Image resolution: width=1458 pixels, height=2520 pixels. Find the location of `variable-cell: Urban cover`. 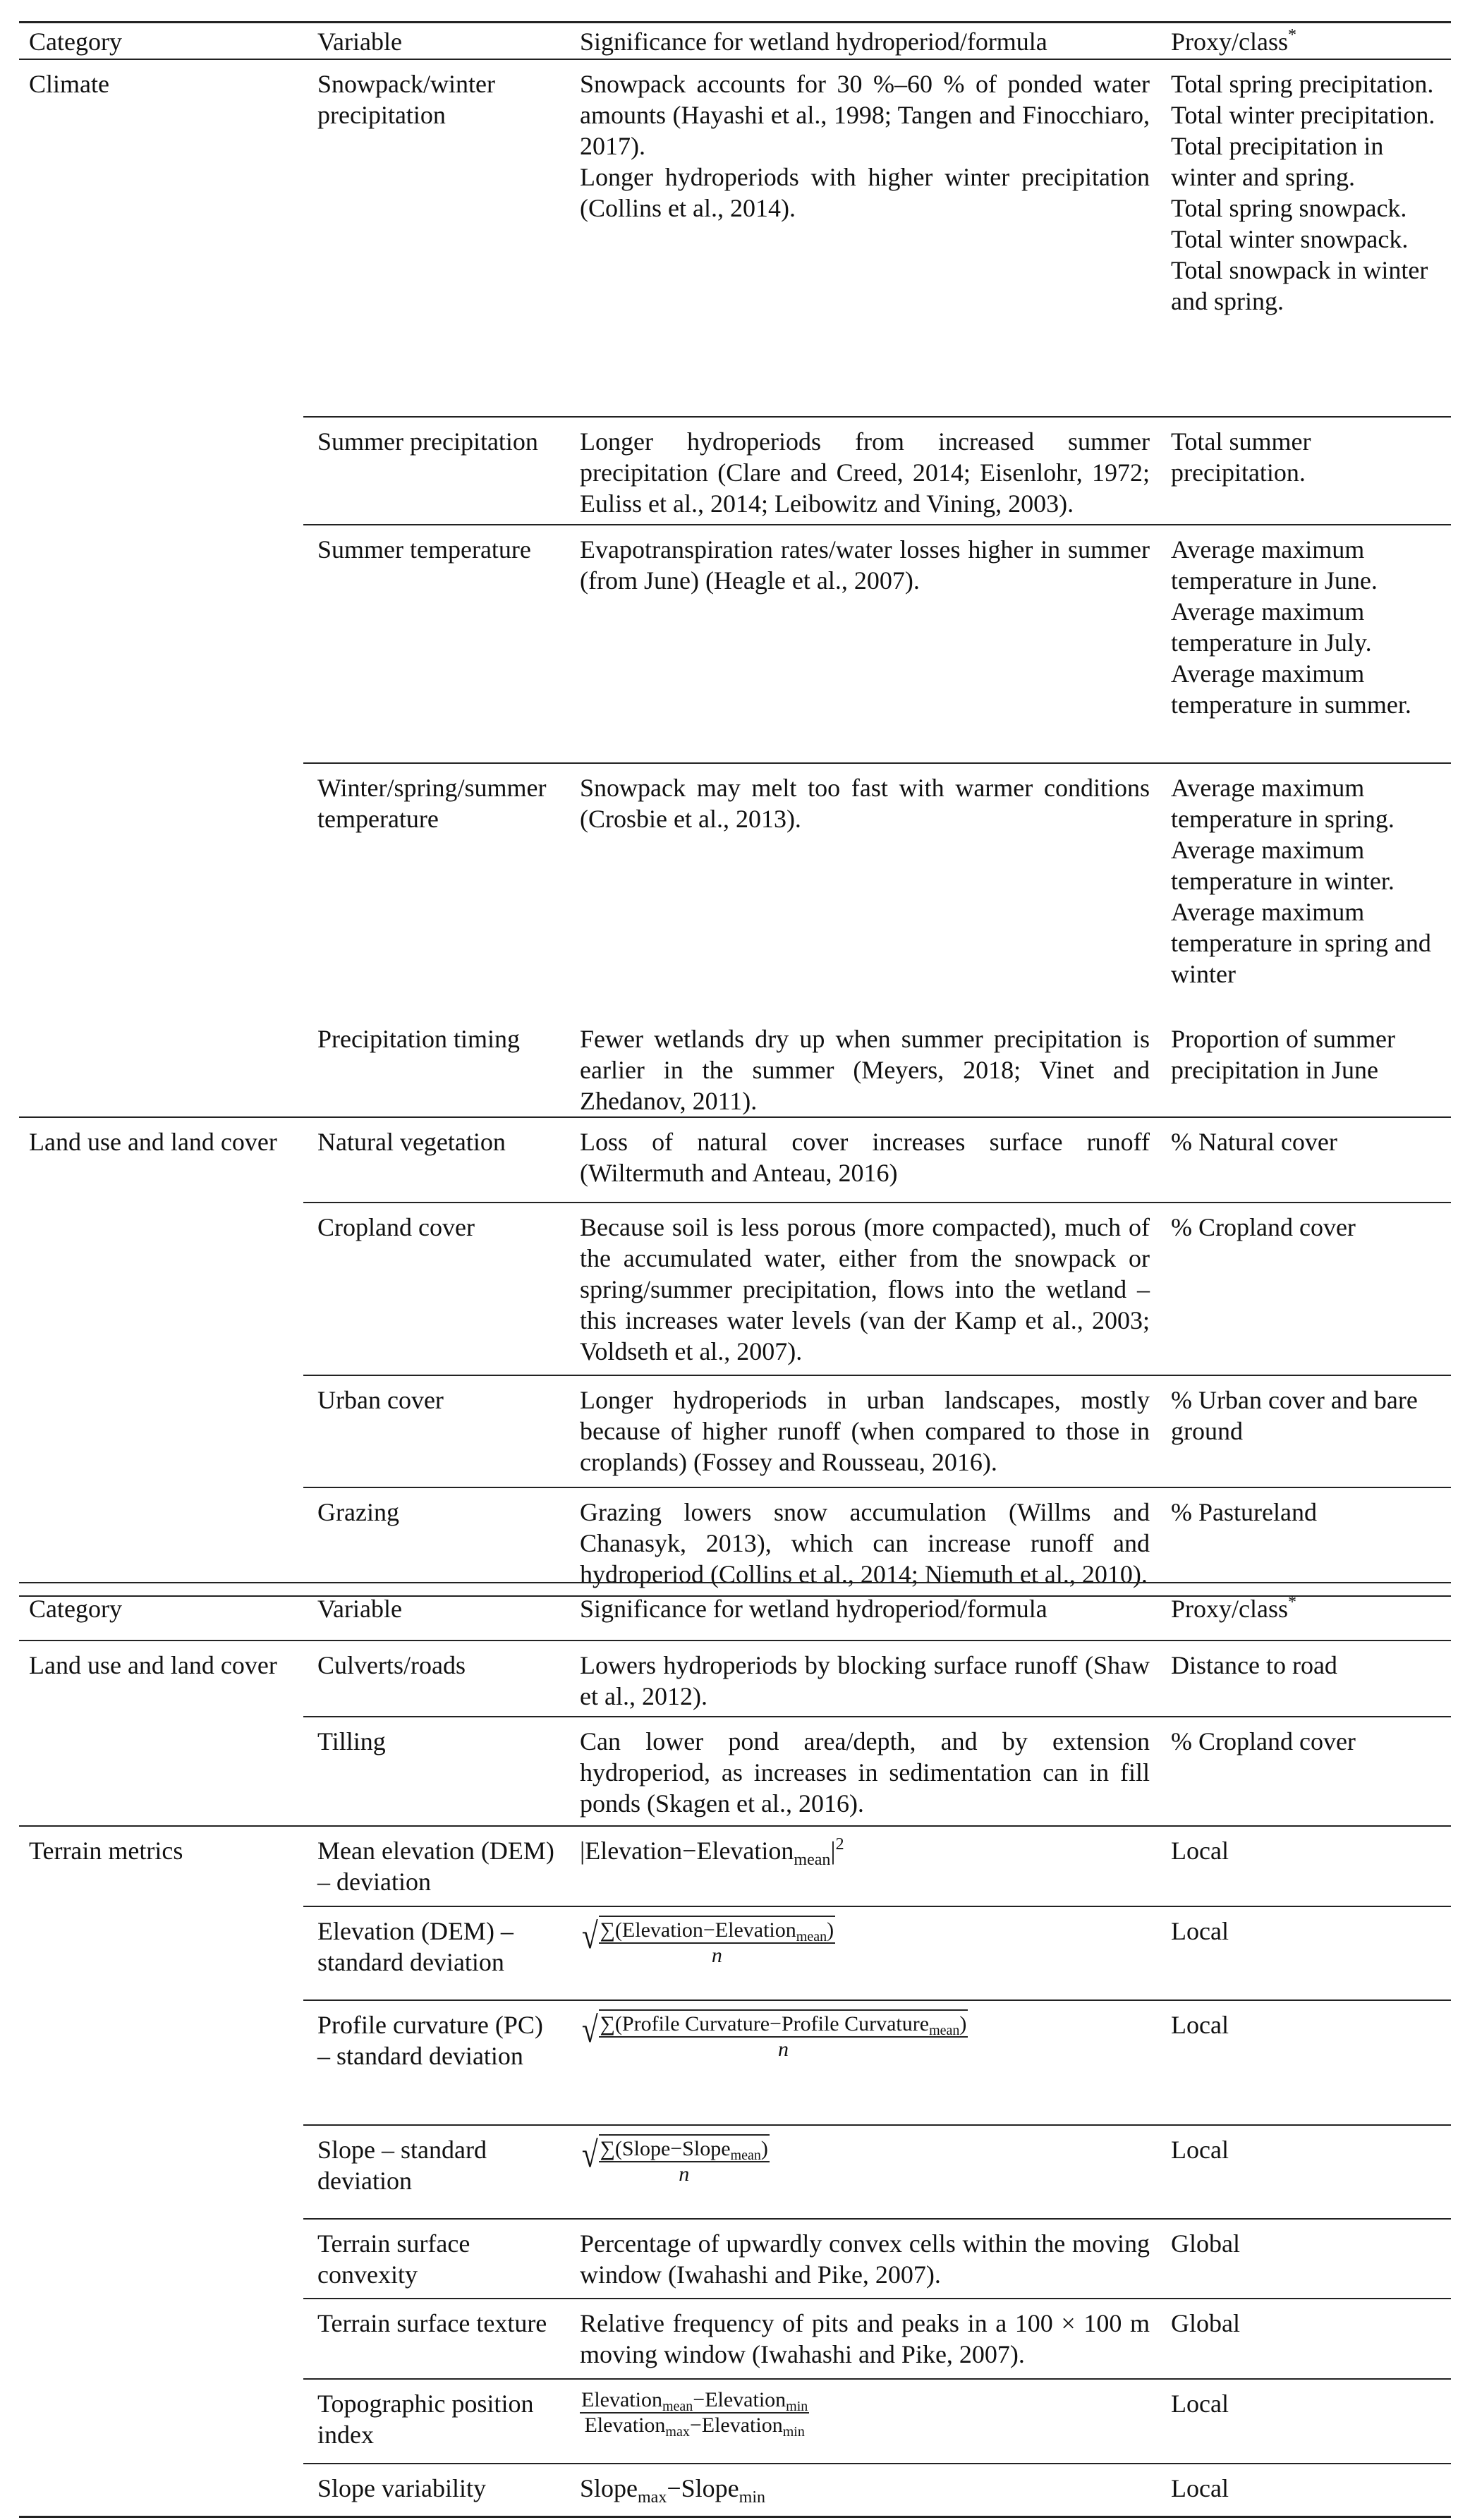

variable-cell: Urban cover is located at coordinates (434, 1430).